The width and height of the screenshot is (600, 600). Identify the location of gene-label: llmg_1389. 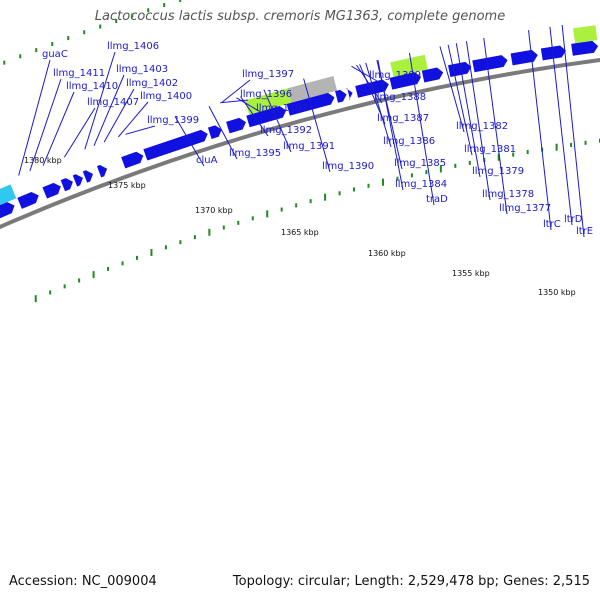
(395, 75).